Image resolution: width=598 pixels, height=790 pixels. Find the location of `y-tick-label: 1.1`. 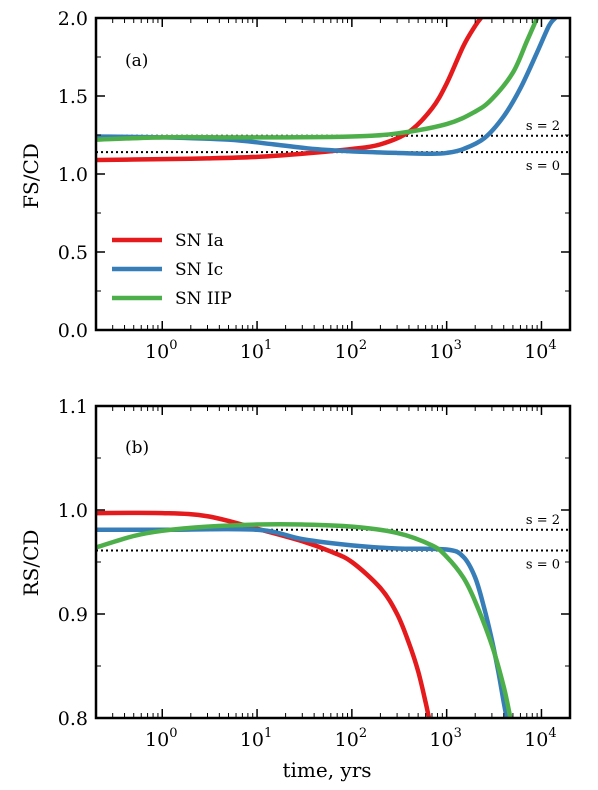

y-tick-label: 1.1 is located at coordinates (73, 407).